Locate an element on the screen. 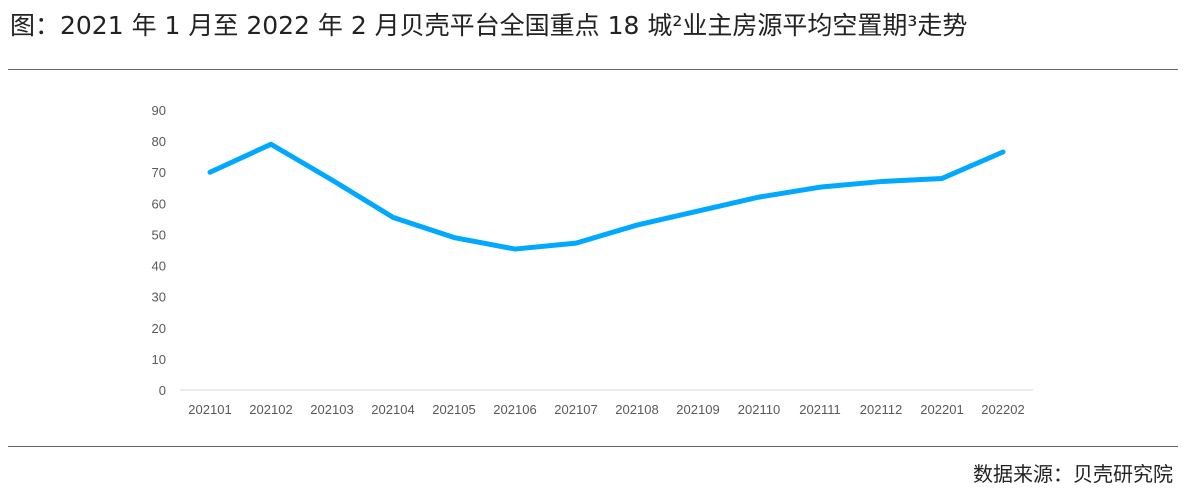 The image size is (1183, 494). y-axis-ticks: 0 10 20 30 40 50 60 70 80 90 is located at coordinates (159, 250).